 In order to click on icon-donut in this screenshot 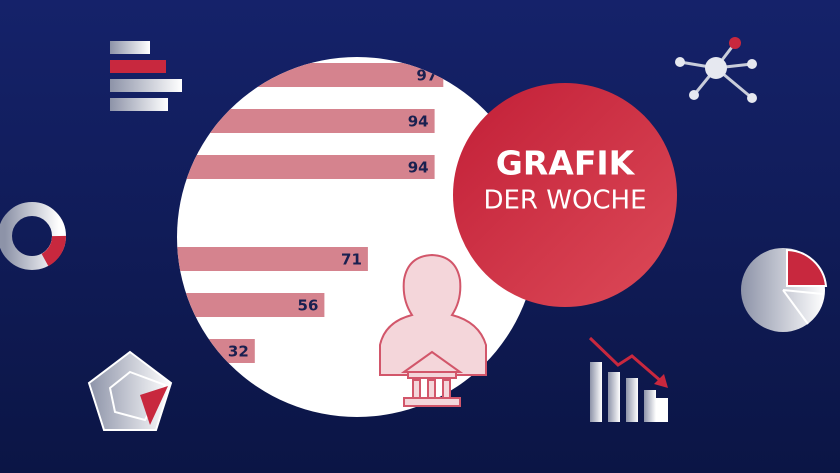, I will do `click(33, 236)`.